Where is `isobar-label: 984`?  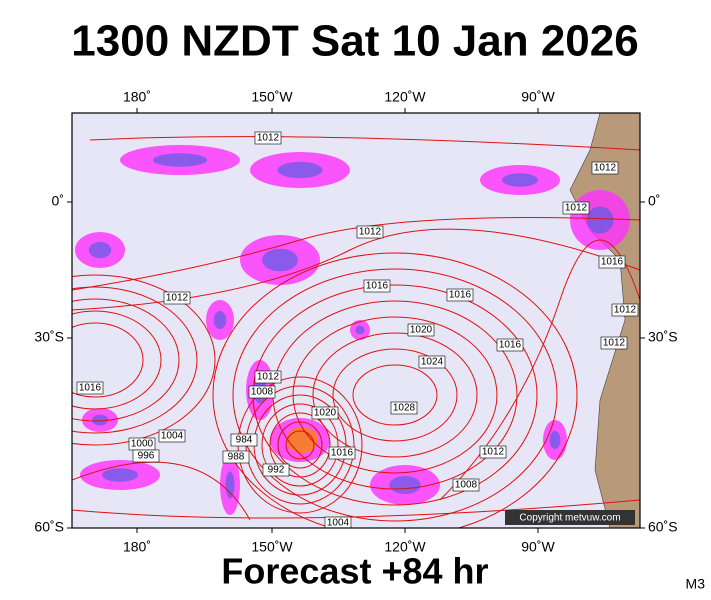 isobar-label: 984 is located at coordinates (244, 440).